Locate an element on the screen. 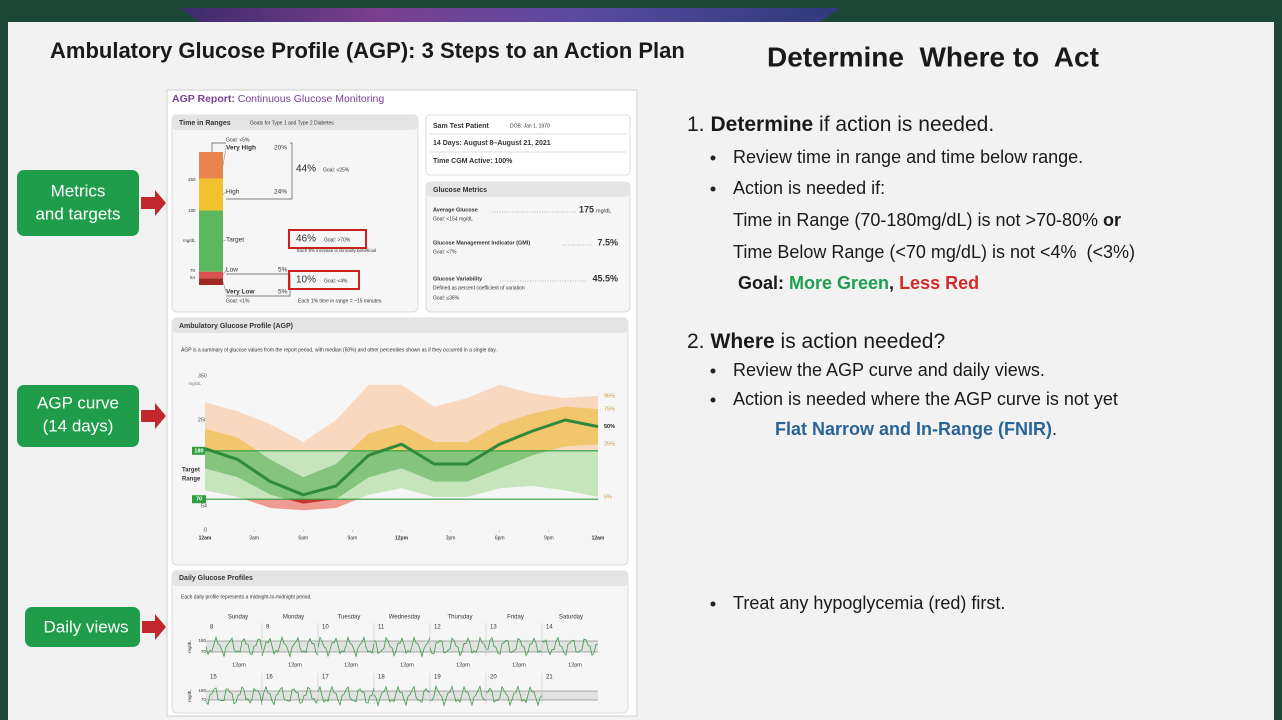  bullet-text: Review the AGP curve and daily views. is located at coordinates (889, 370).